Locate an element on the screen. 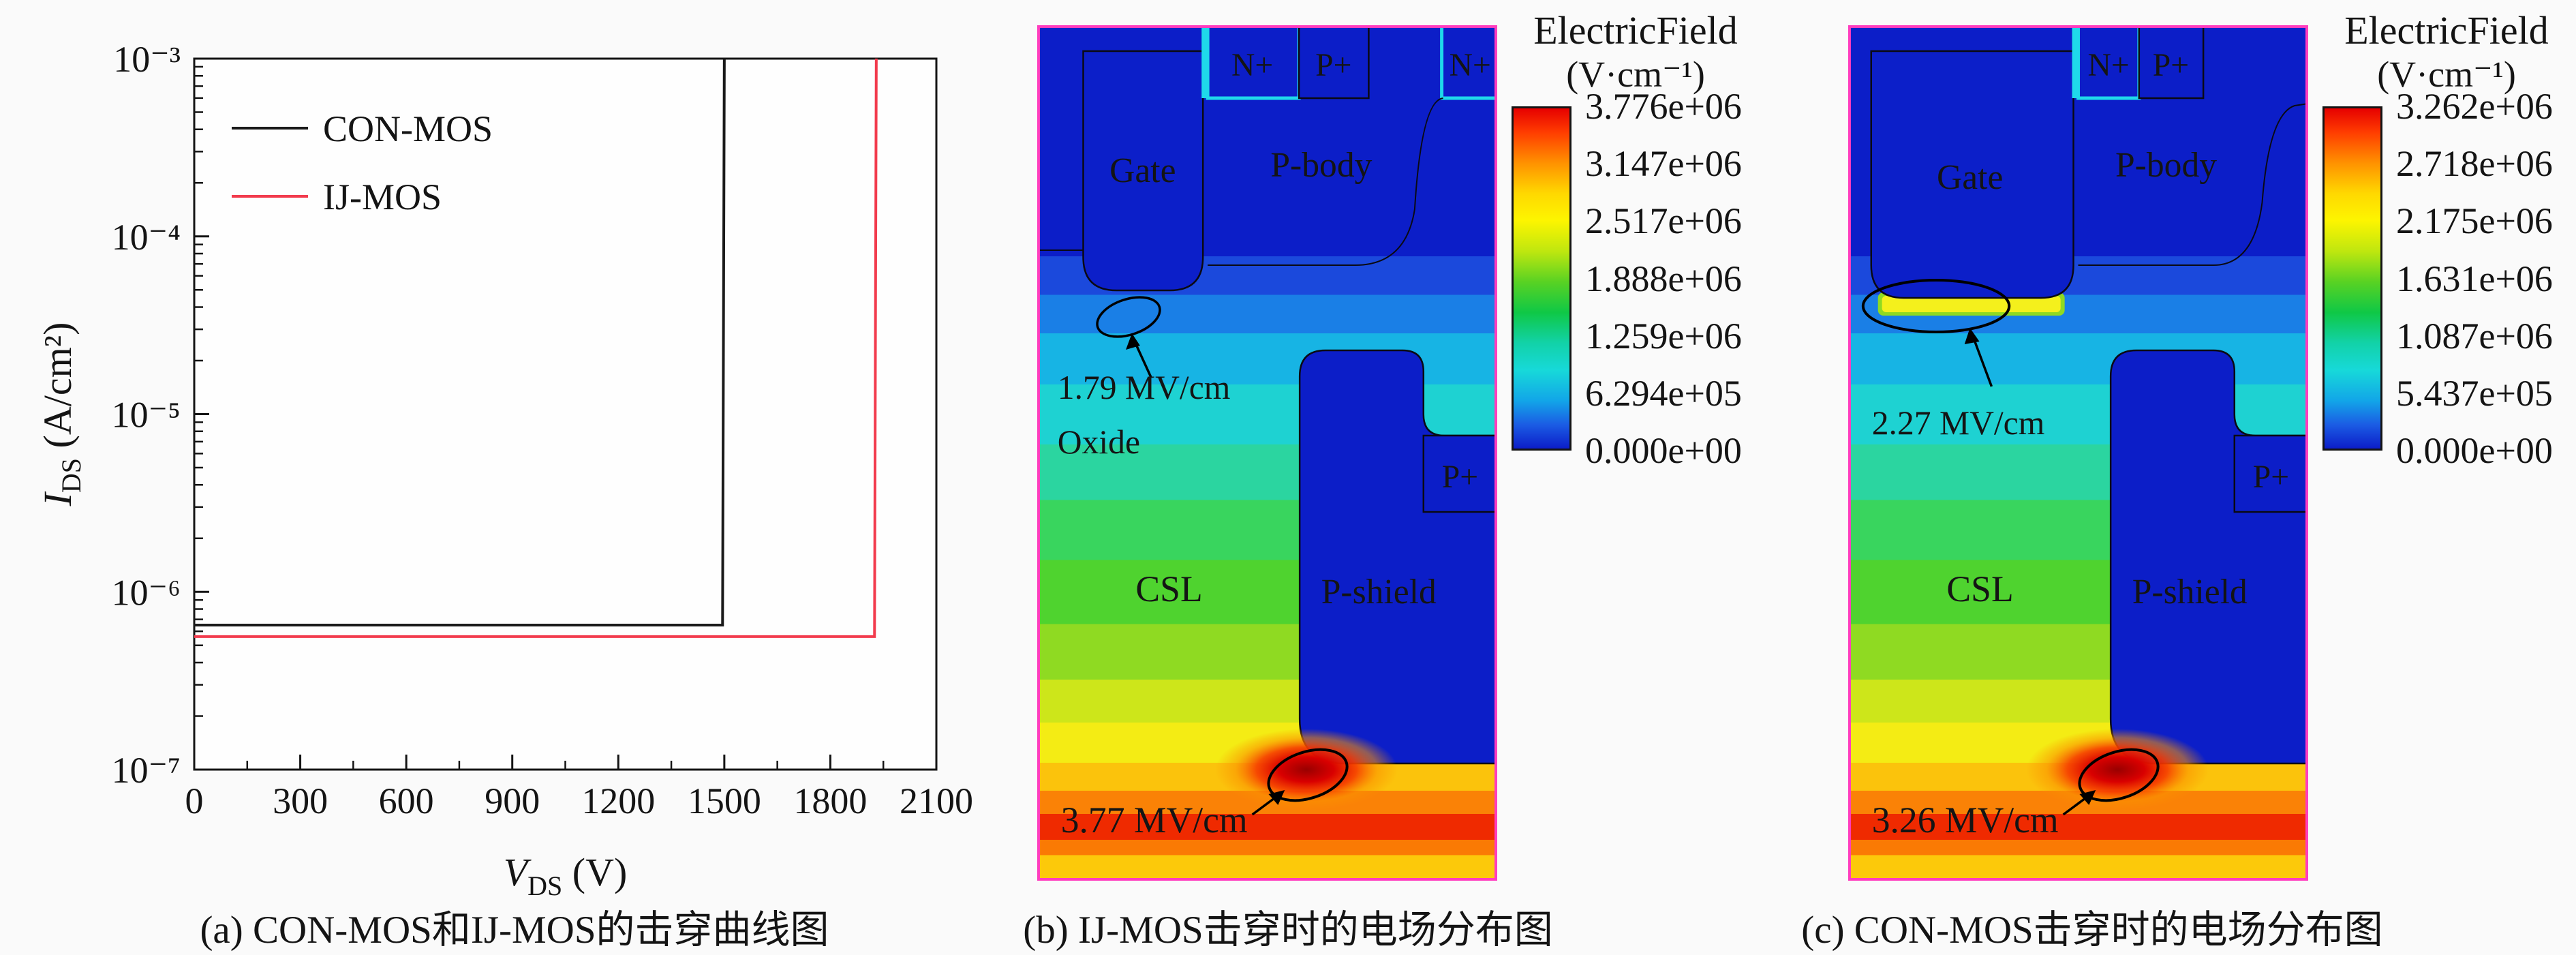  y-tick-label: 10⁻³ is located at coordinates (147, 59).